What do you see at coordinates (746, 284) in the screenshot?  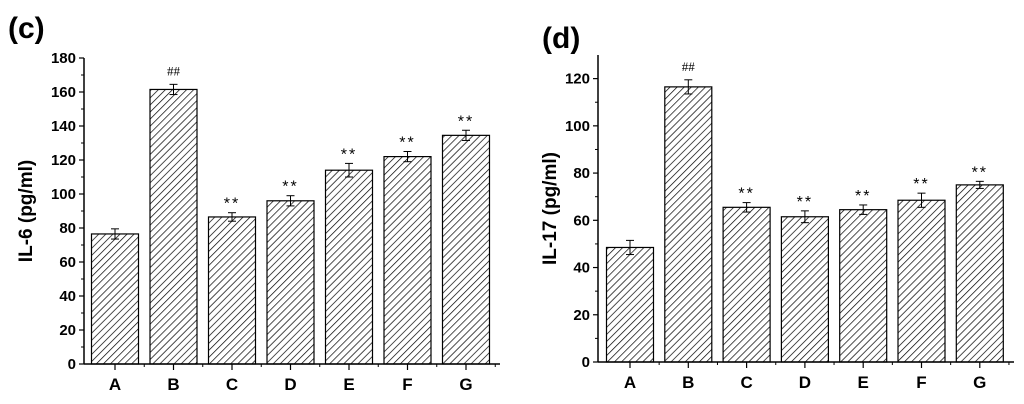 I see `bar-d-C` at bounding box center [746, 284].